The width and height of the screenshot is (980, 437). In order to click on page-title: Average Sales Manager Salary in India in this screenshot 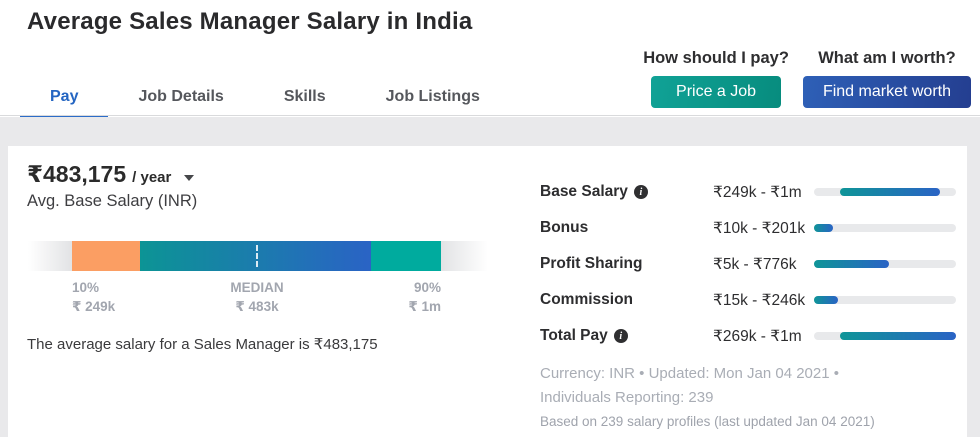, I will do `click(250, 21)`.